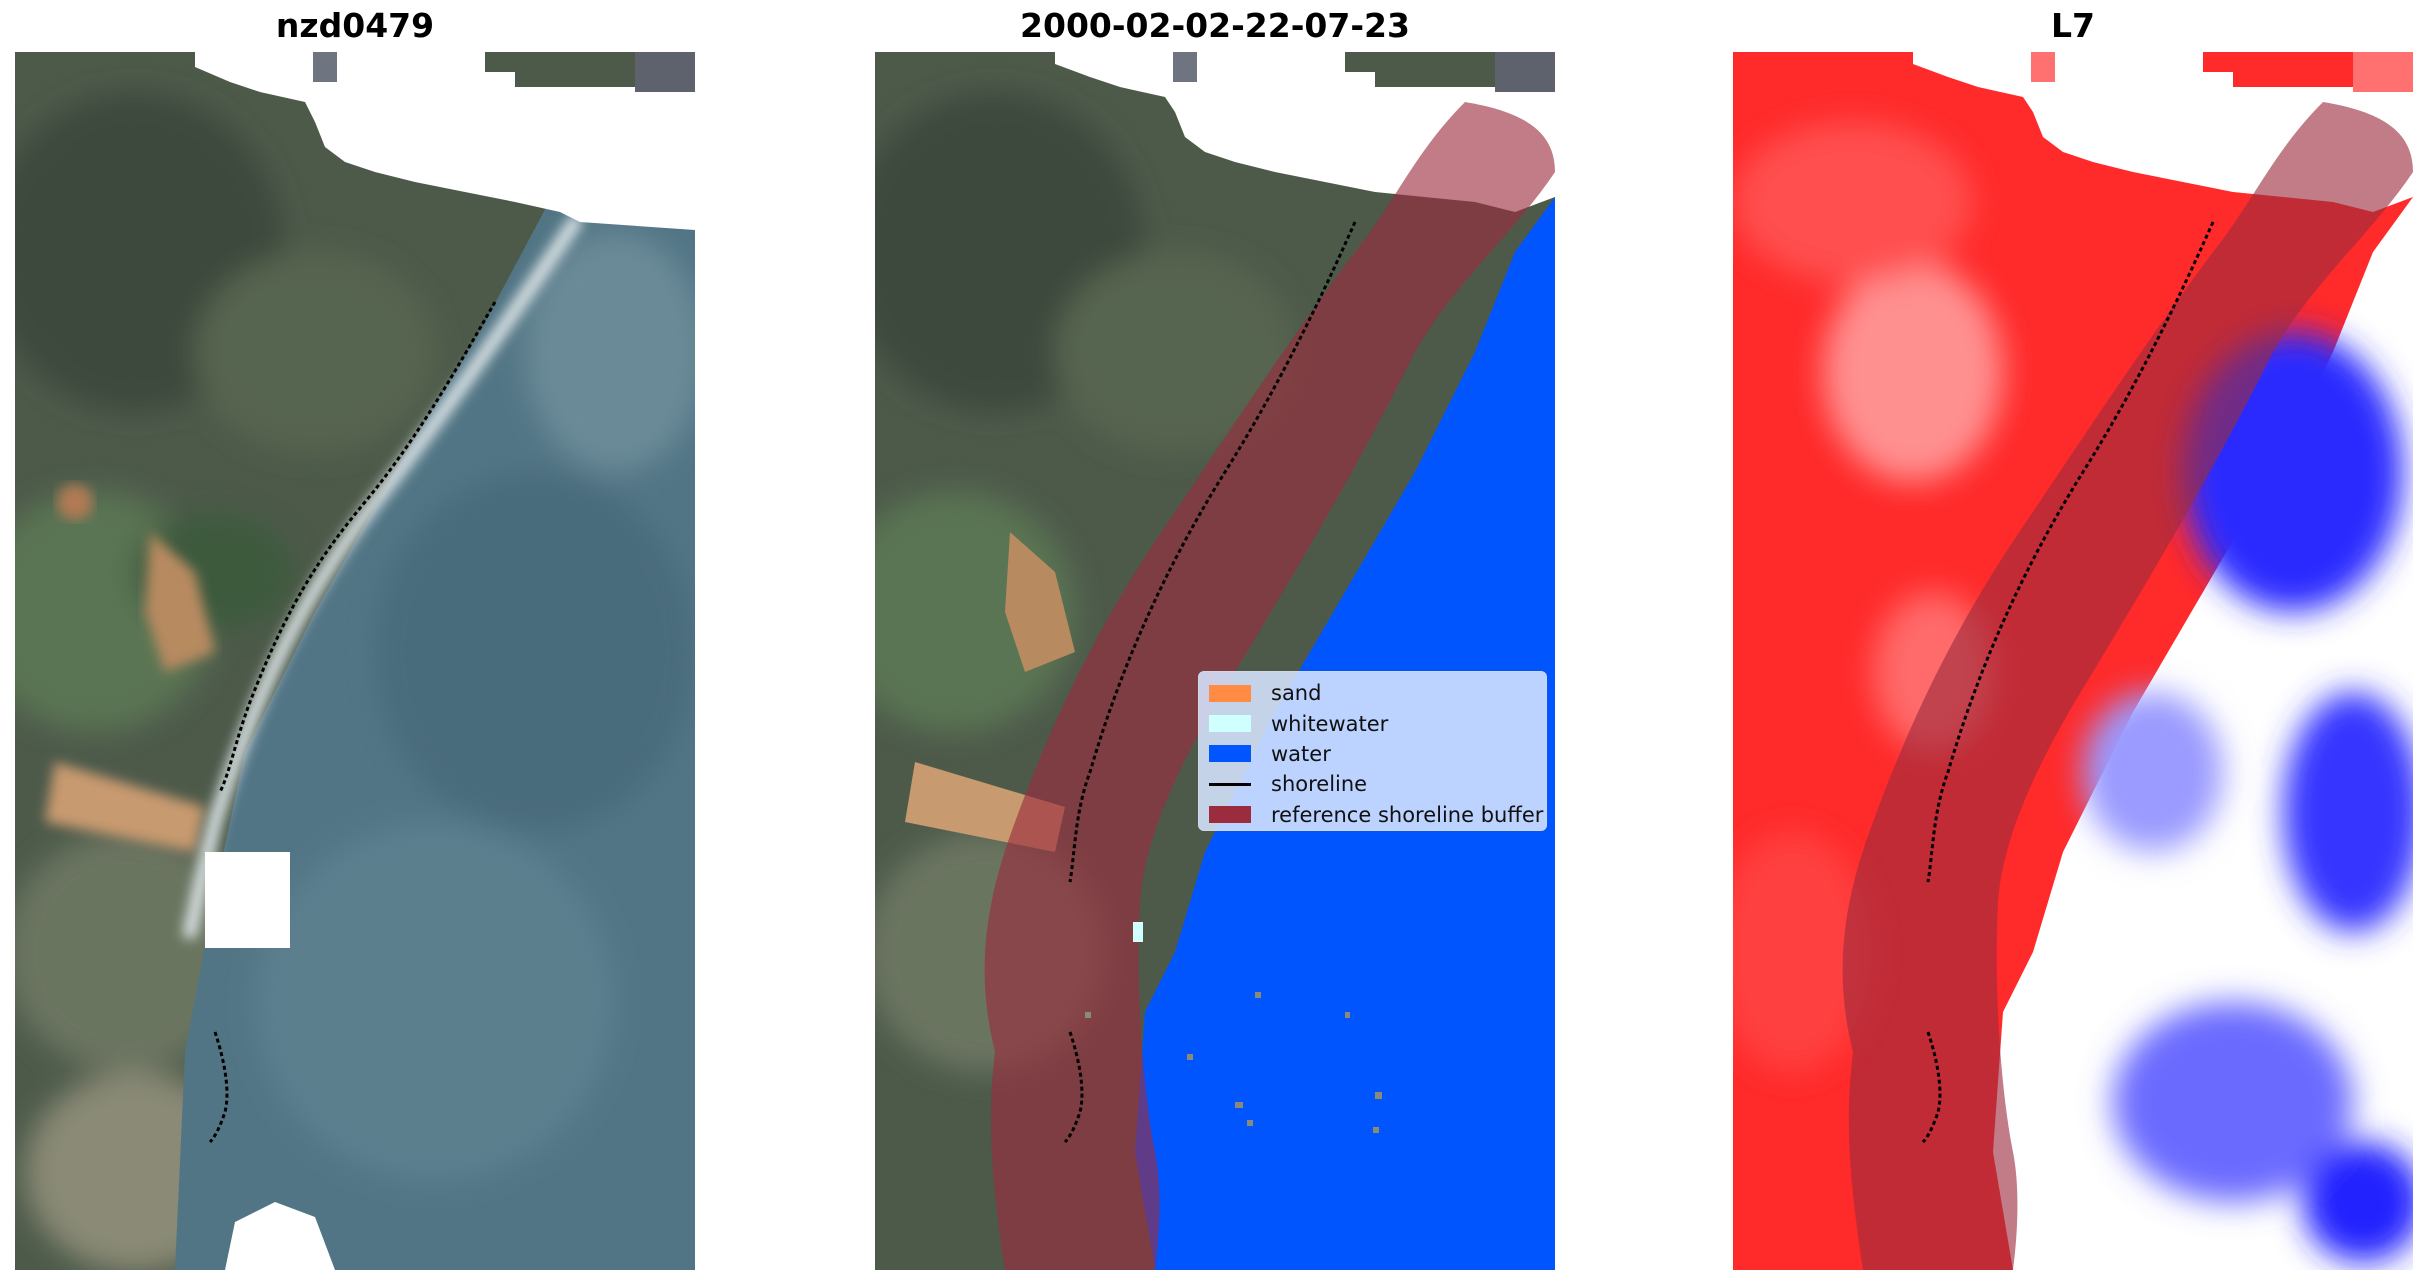 This screenshot has width=2427, height=1283. Describe the element at coordinates (1230, 815) in the screenshot. I see `buffer-swatch` at that location.